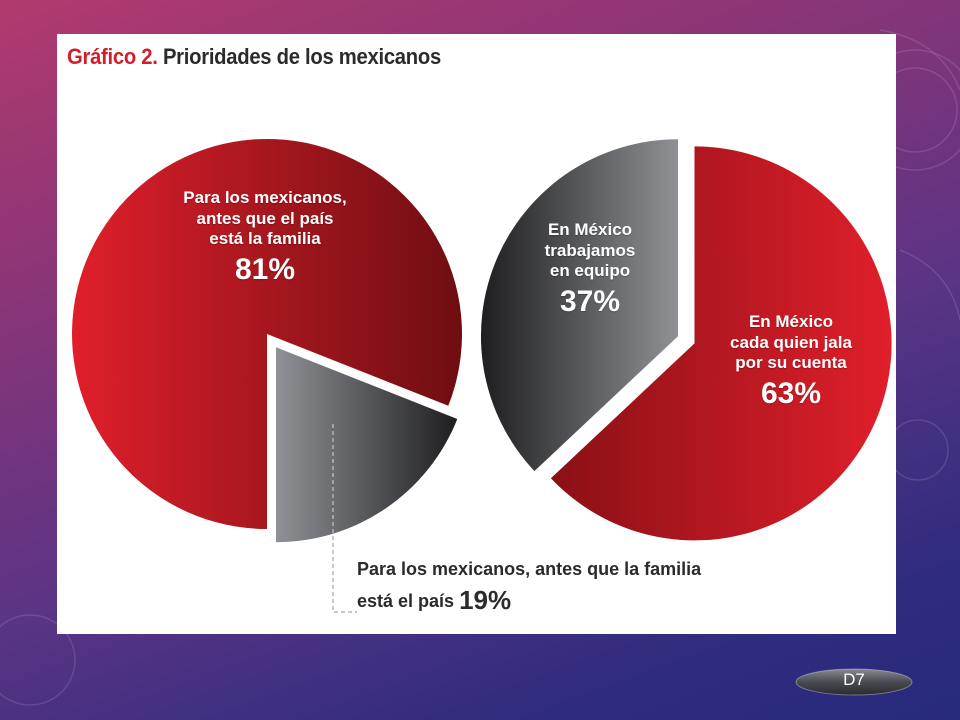  I want to click on pie2-slice-equipo-text-1: En México, so click(590, 229).